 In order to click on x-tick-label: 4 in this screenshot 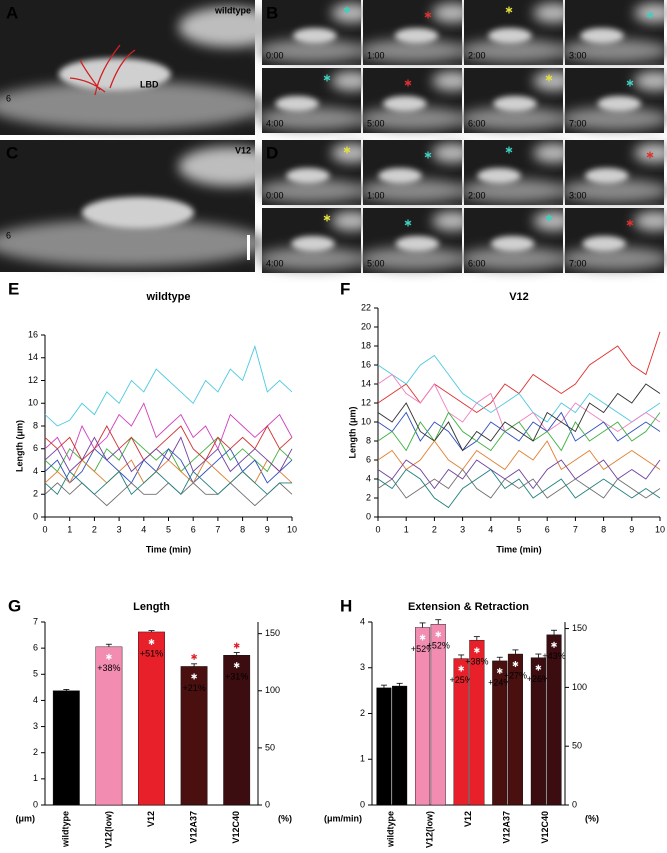, I will do `click(143, 529)`.